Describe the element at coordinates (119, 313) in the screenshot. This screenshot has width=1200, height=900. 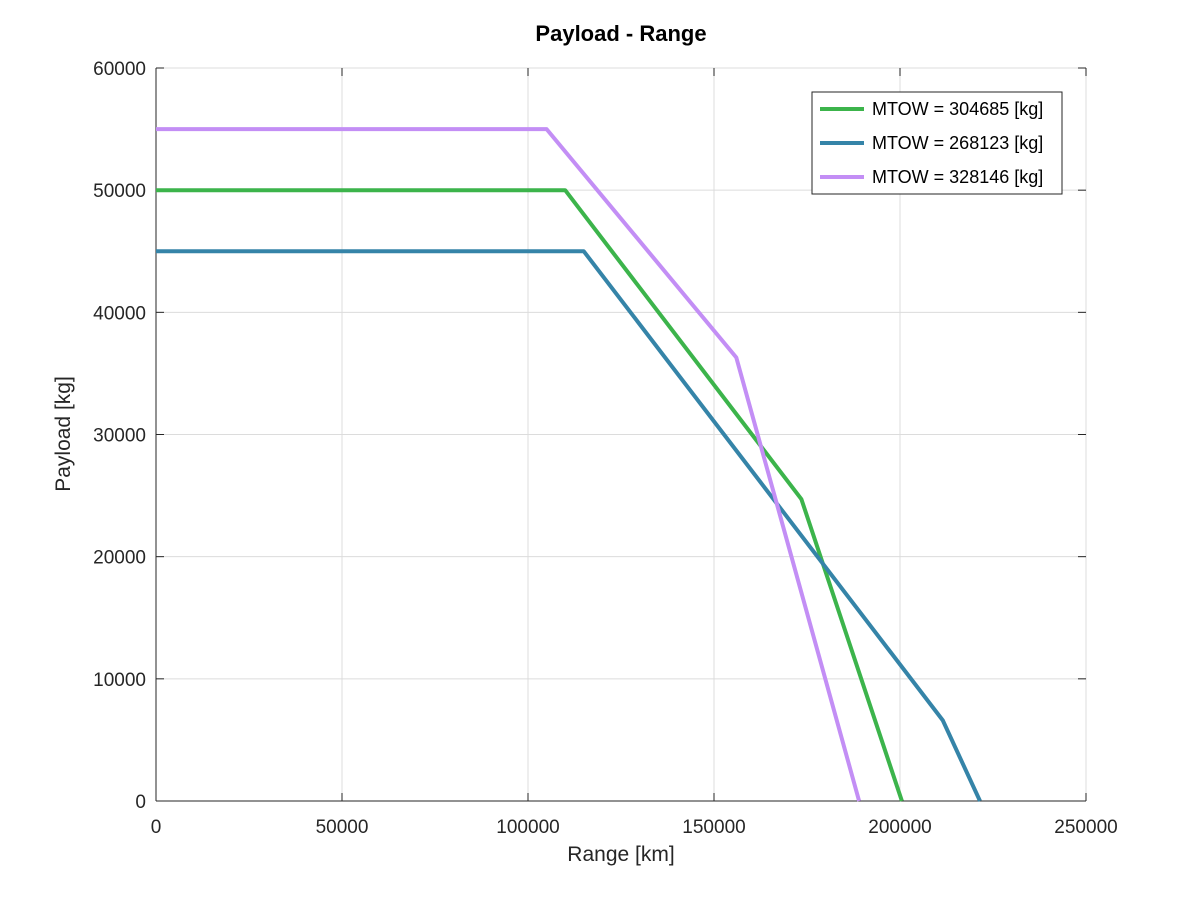
I see `y-tick-label-4: 40000` at that location.